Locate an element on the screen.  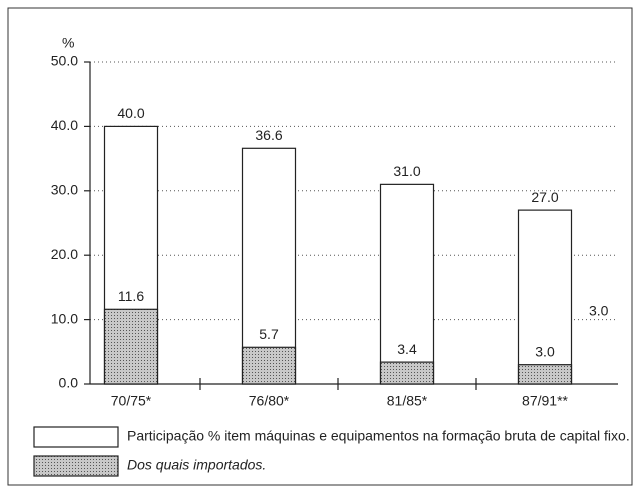
y-tick-label: 50.0 is located at coordinates (64, 61).